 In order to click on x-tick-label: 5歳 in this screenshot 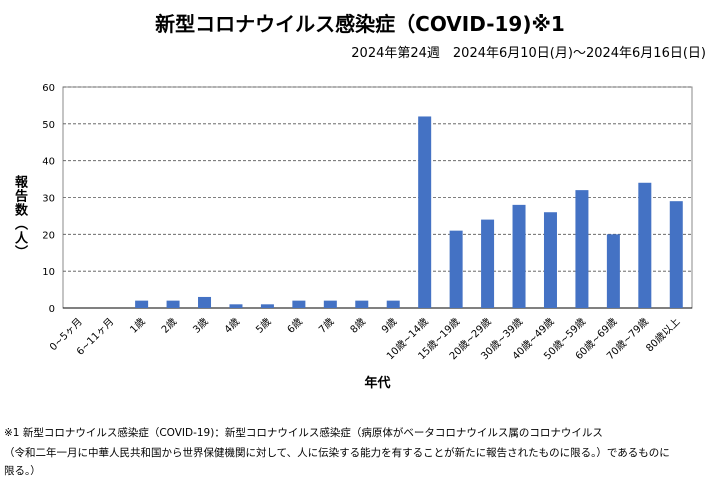, I will do `click(263, 326)`.